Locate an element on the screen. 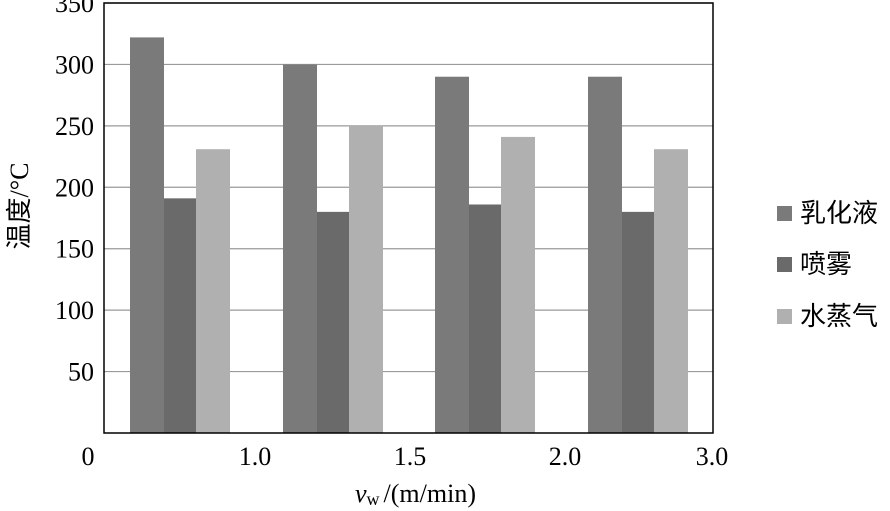 The width and height of the screenshot is (890, 511). x-axis-label: vw/(m/min) is located at coordinates (415, 494).